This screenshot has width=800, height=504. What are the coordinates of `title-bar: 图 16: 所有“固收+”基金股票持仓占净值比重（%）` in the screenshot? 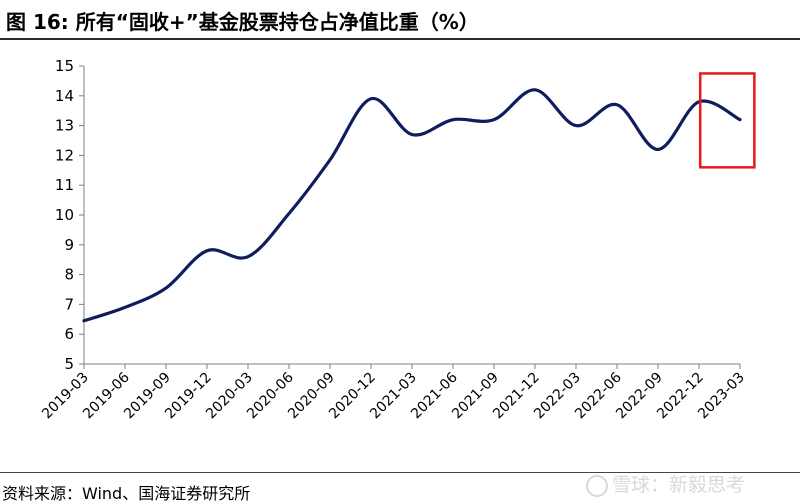 It's located at (400, 20).